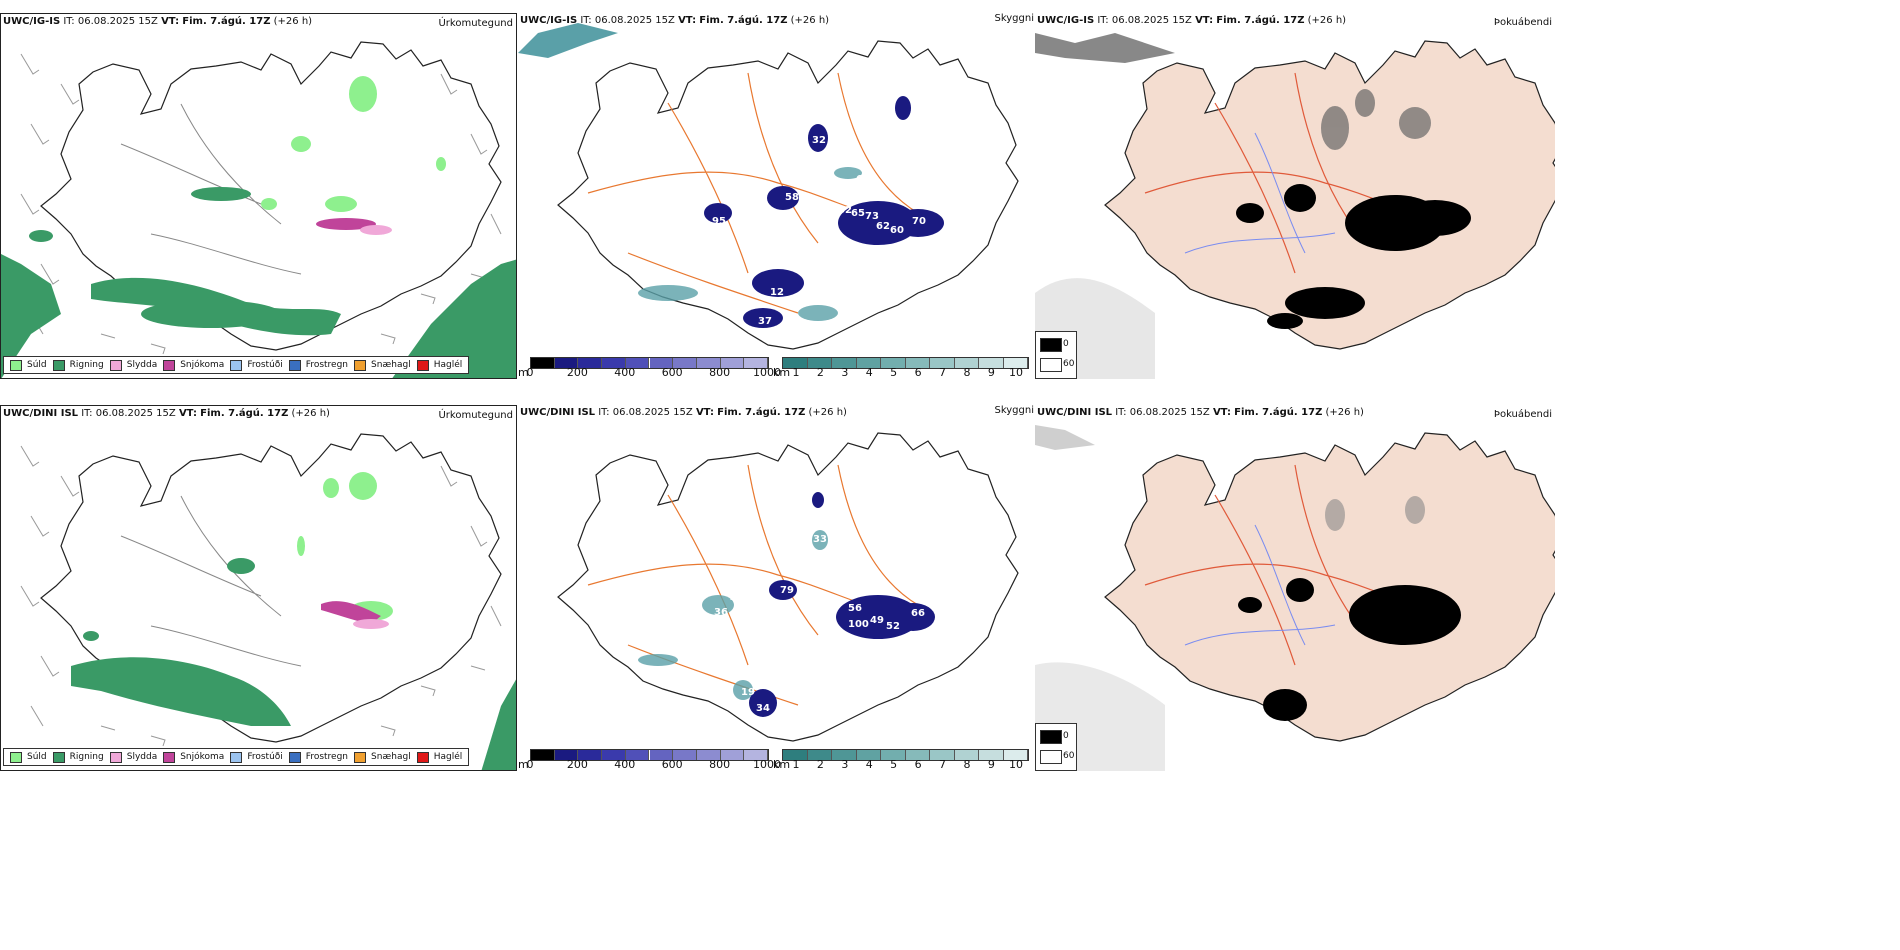 The width and height of the screenshot is (1900, 950). Describe the element at coordinates (863, 179) in the screenshot. I see `vis-value: 63` at that location.